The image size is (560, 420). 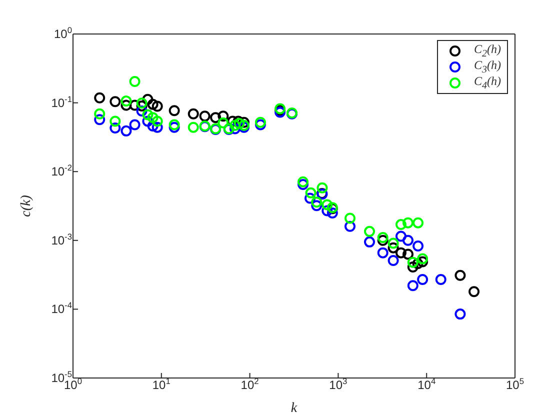 What do you see at coordinates (487, 83) in the screenshot?
I see `legend-label: C$_{4}$(h)` at bounding box center [487, 83].